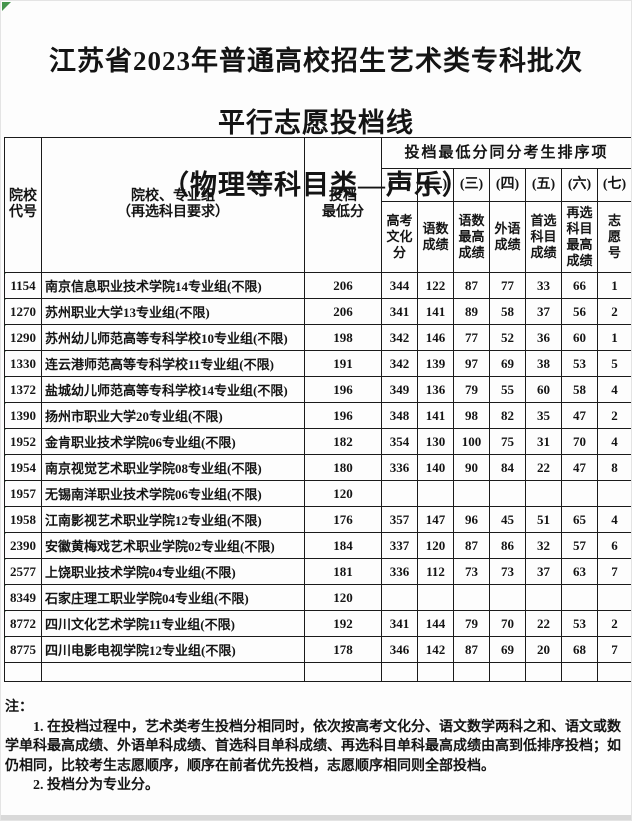 The height and width of the screenshot is (821, 632). I want to click on college-code: 1958, so click(23, 519).